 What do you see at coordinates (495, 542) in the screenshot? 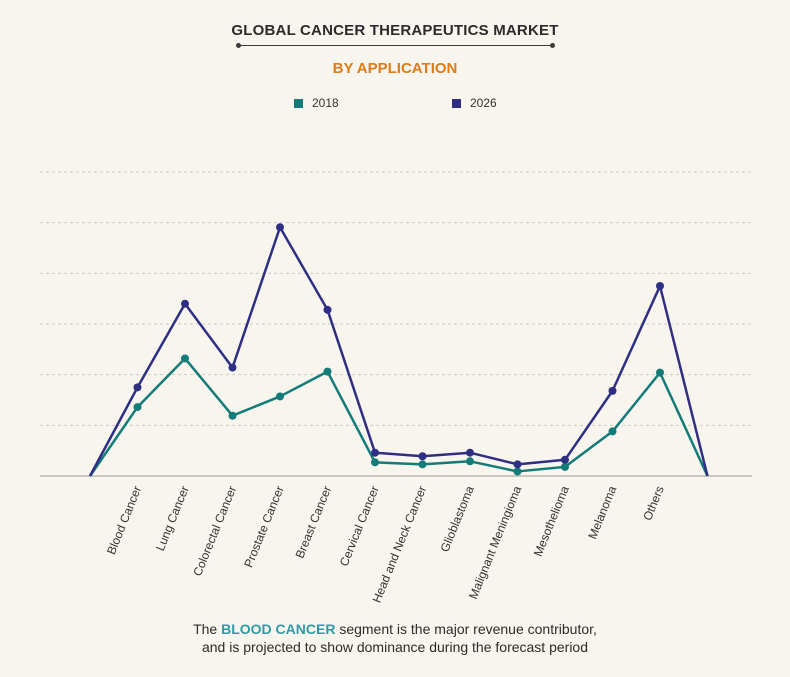
I see `x-tick-label: Malignant Meningioma` at bounding box center [495, 542].